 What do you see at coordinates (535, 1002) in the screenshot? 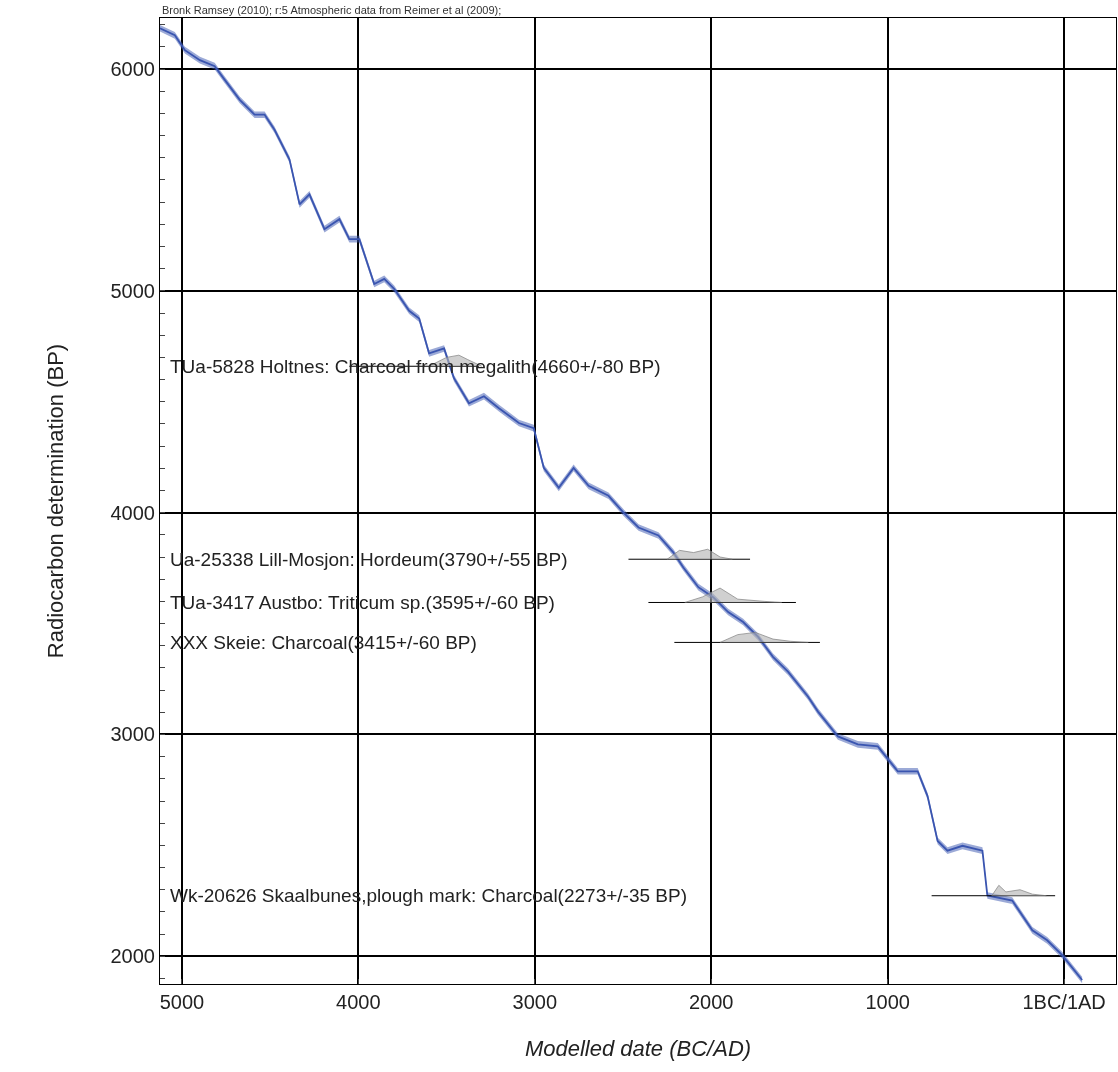
I see `x-tick-label: 3000` at bounding box center [535, 1002].